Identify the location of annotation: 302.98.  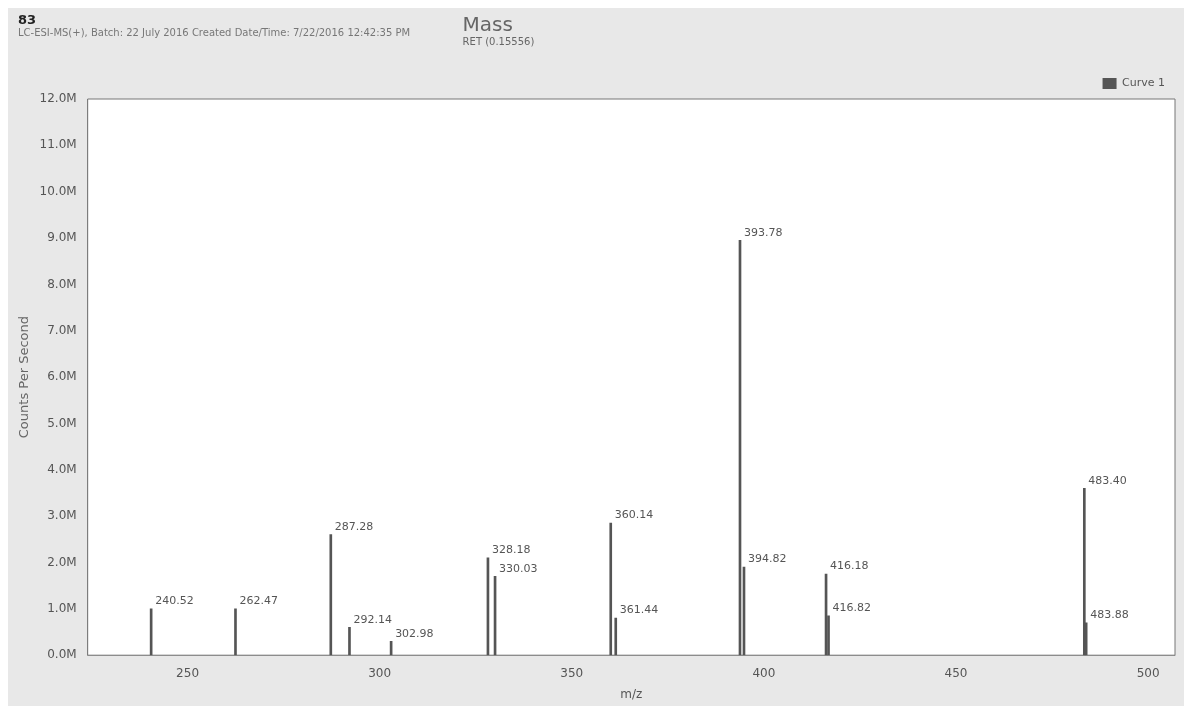
(414, 633).